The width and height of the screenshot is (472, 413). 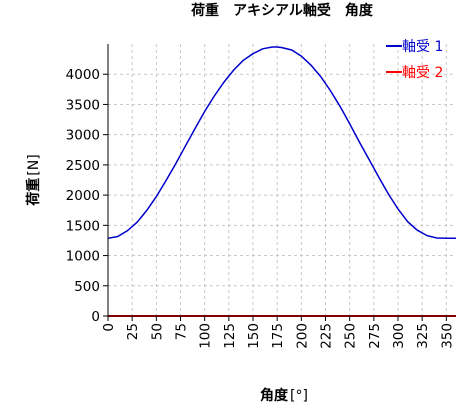 I want to click on y-tick-label: 4000, so click(x=83, y=75).